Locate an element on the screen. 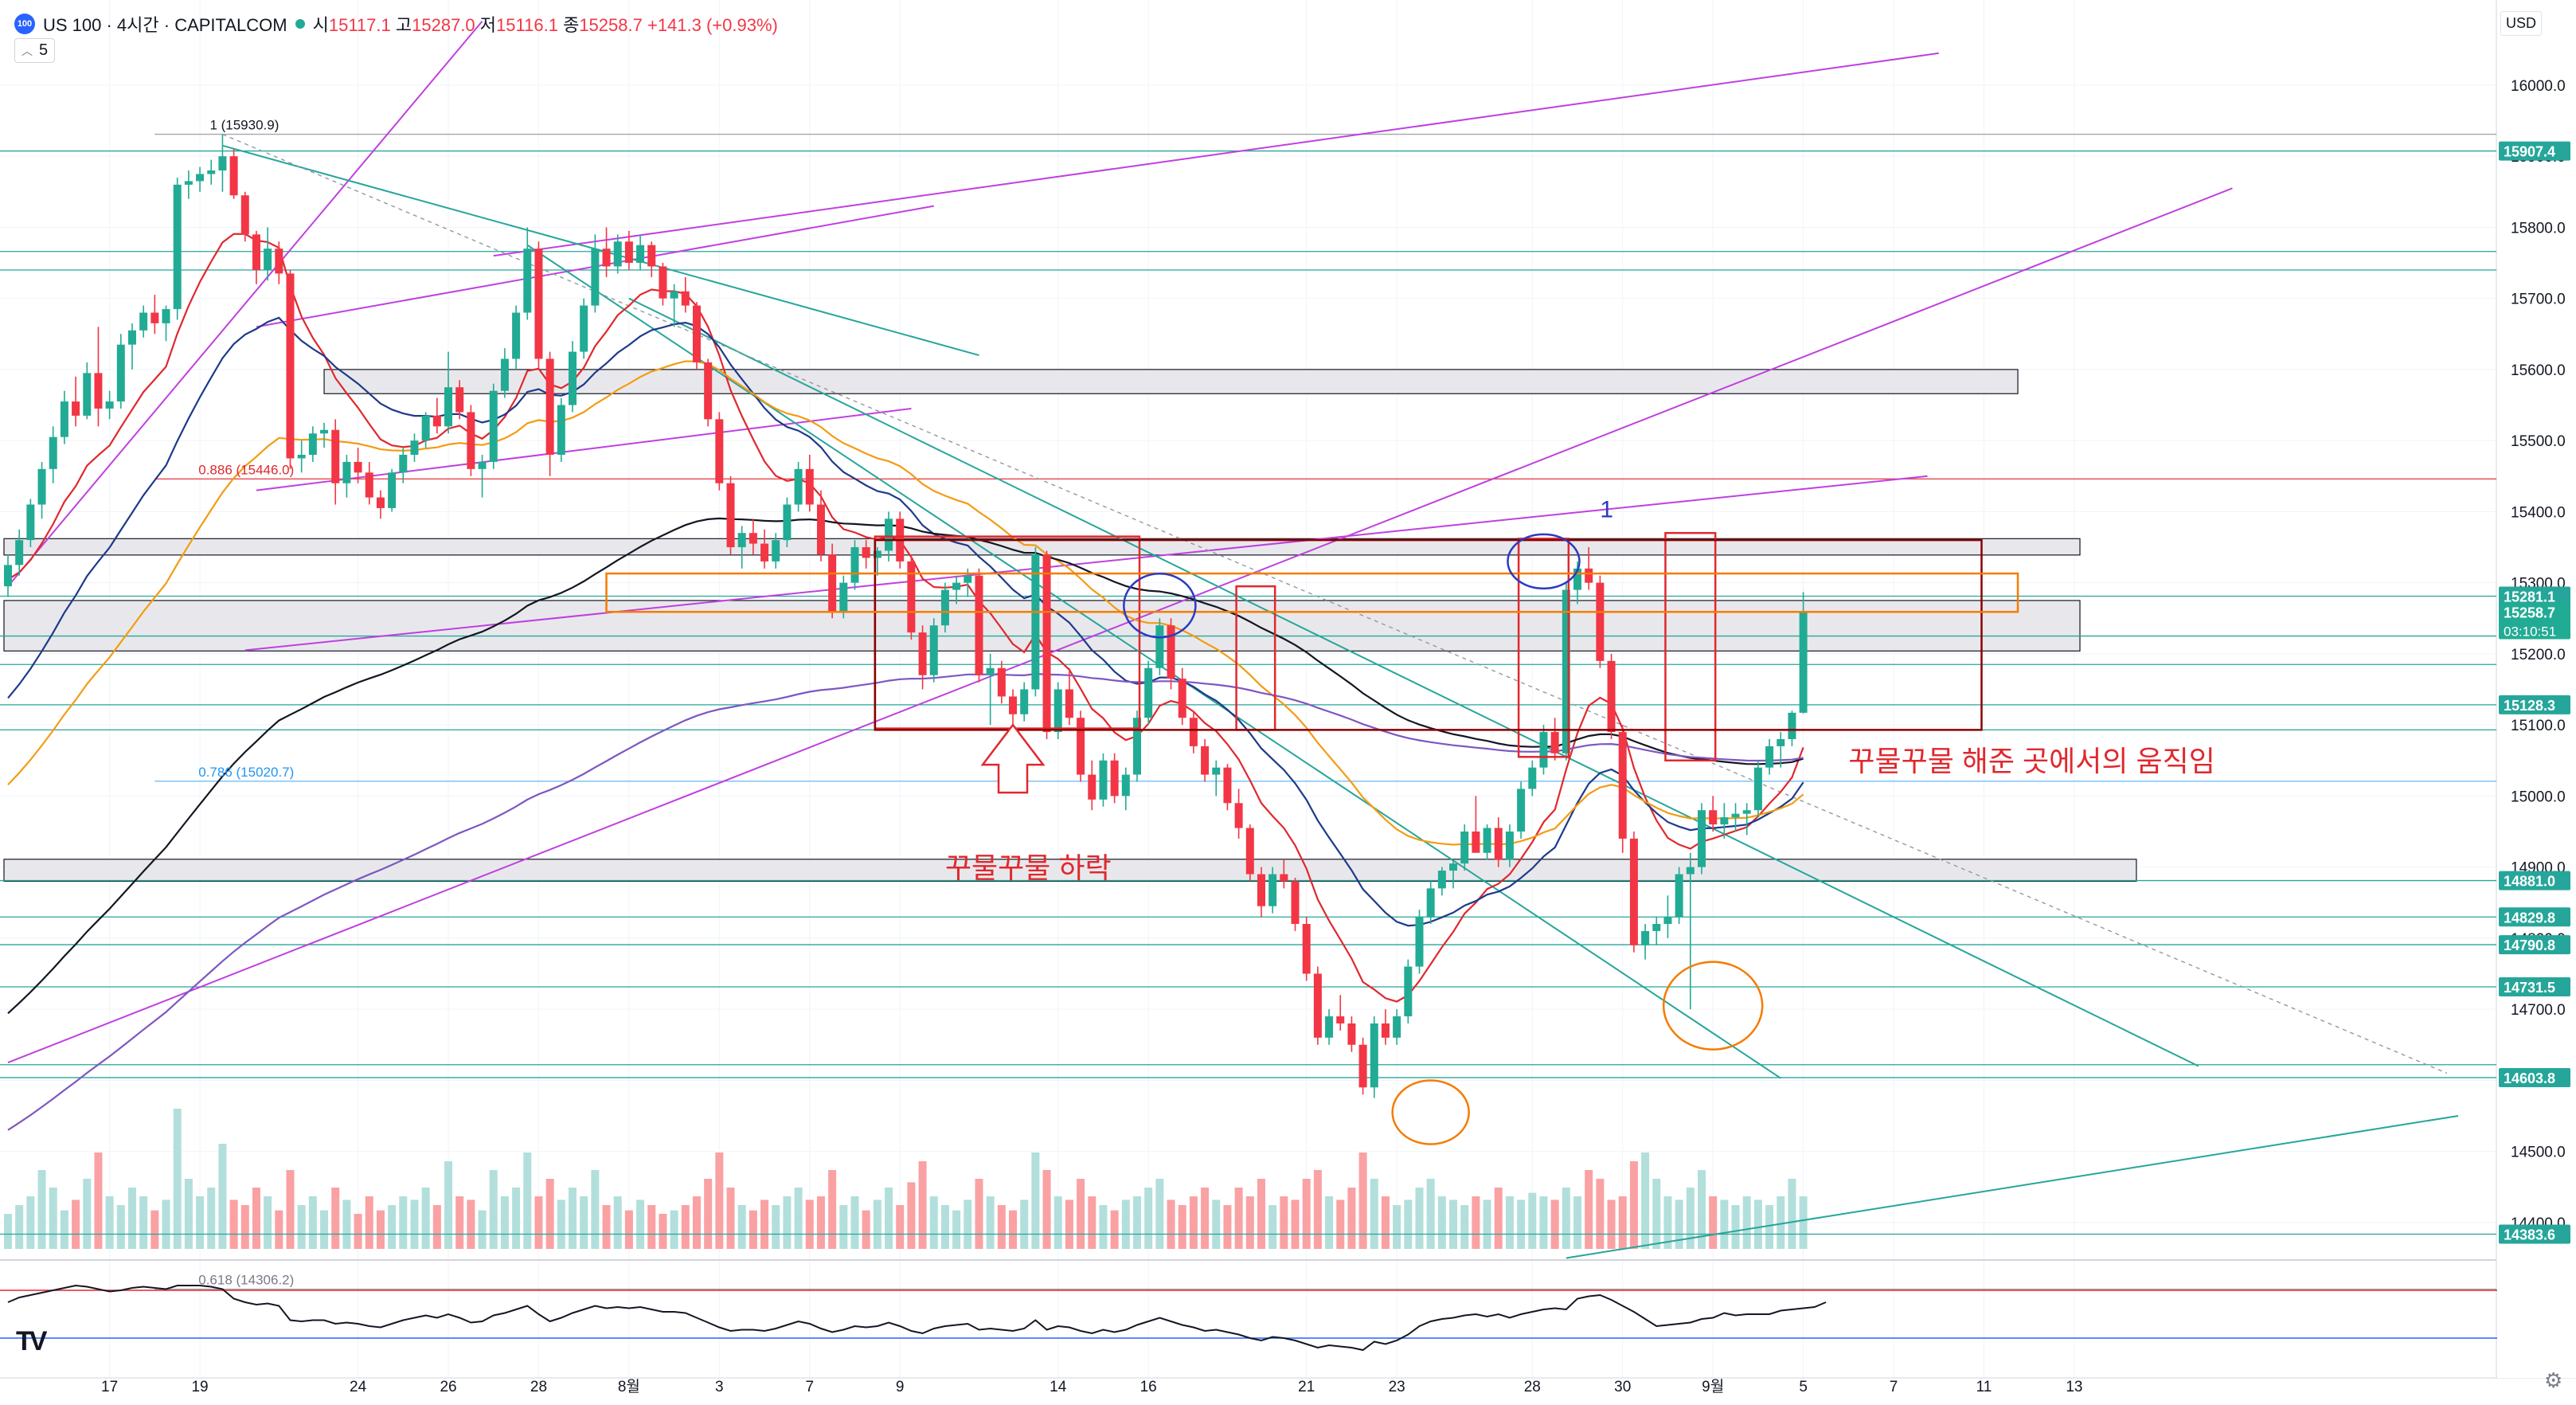  chevron-up-icon: ︿ is located at coordinates (27, 50).